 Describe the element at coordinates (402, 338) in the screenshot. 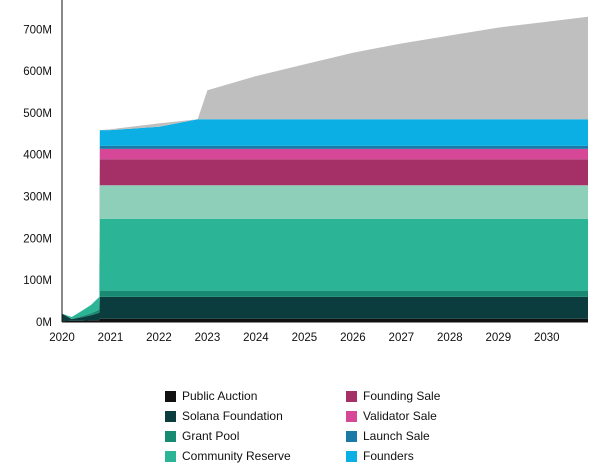

I see `x-tick-label: 2027` at that location.